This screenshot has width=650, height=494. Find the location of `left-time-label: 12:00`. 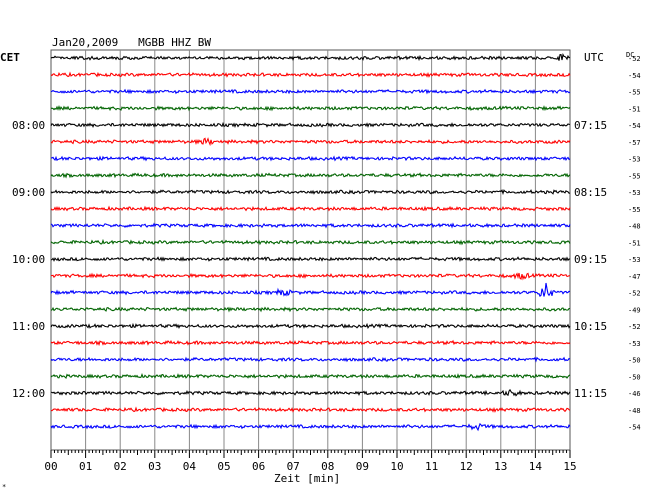

left-time-label: 12:00 is located at coordinates (28, 393).